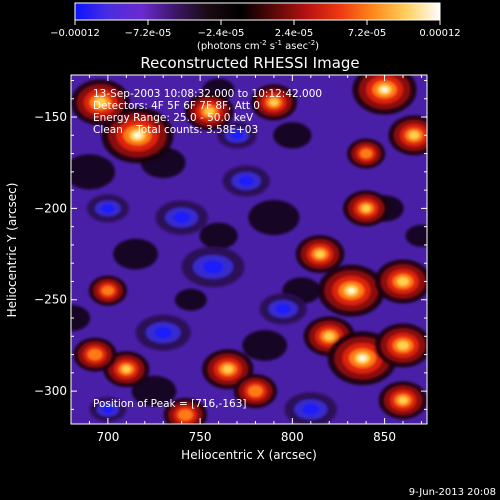  I want to click on x-tick-label: 700, so click(107, 437).